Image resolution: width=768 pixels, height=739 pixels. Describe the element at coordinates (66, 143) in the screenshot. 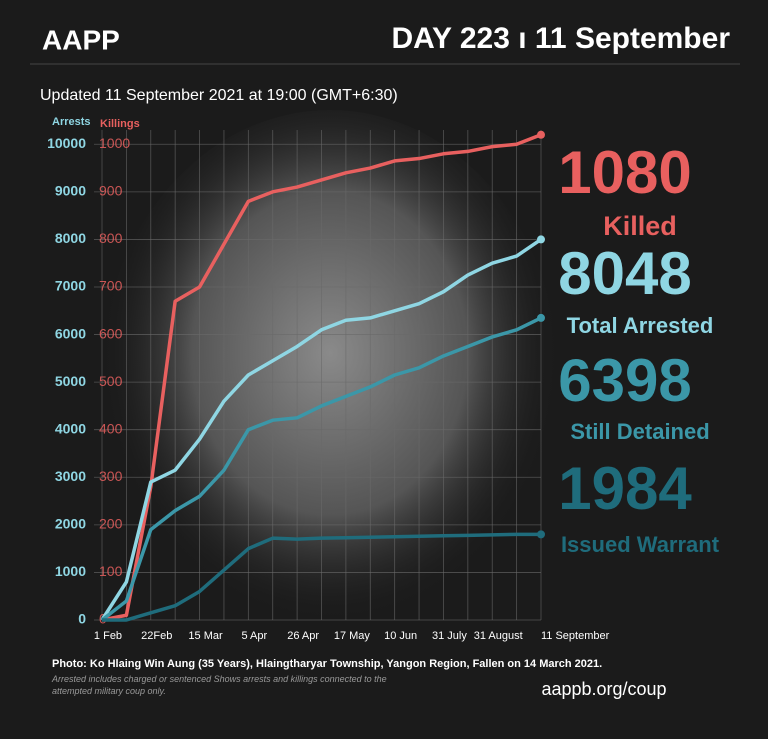

I see `y-tick-label: 10000` at that location.